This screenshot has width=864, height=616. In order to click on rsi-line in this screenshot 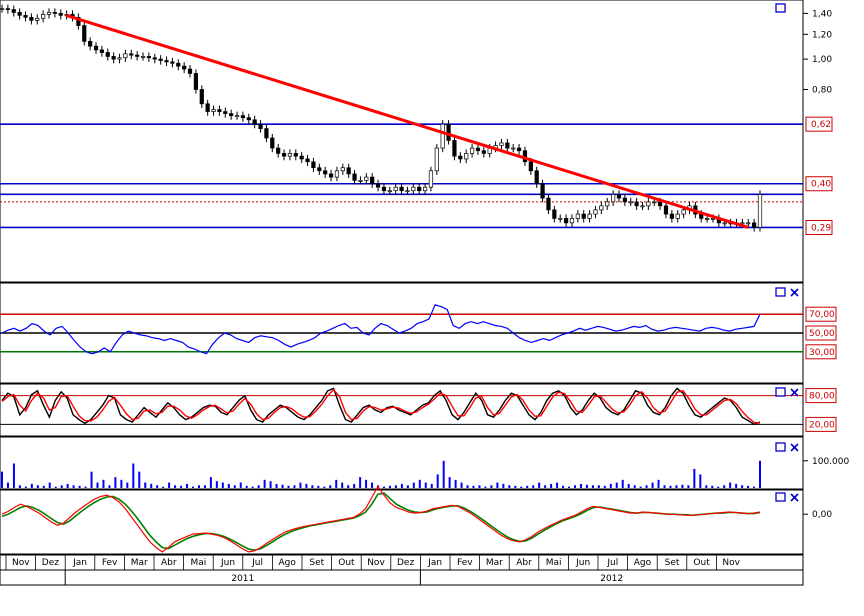, I will do `click(381, 329)`.